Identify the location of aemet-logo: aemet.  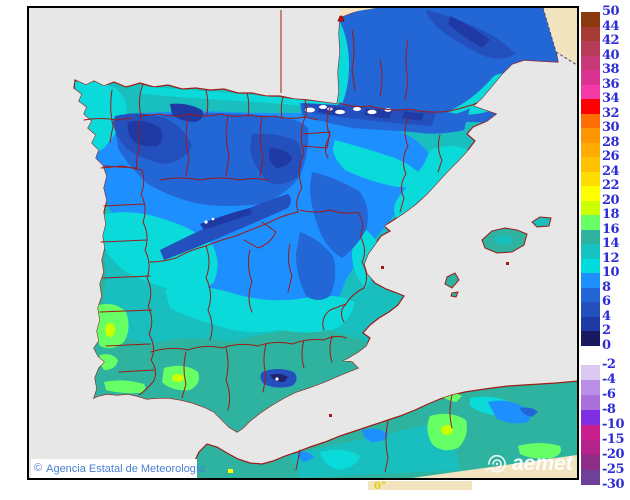
(530, 464).